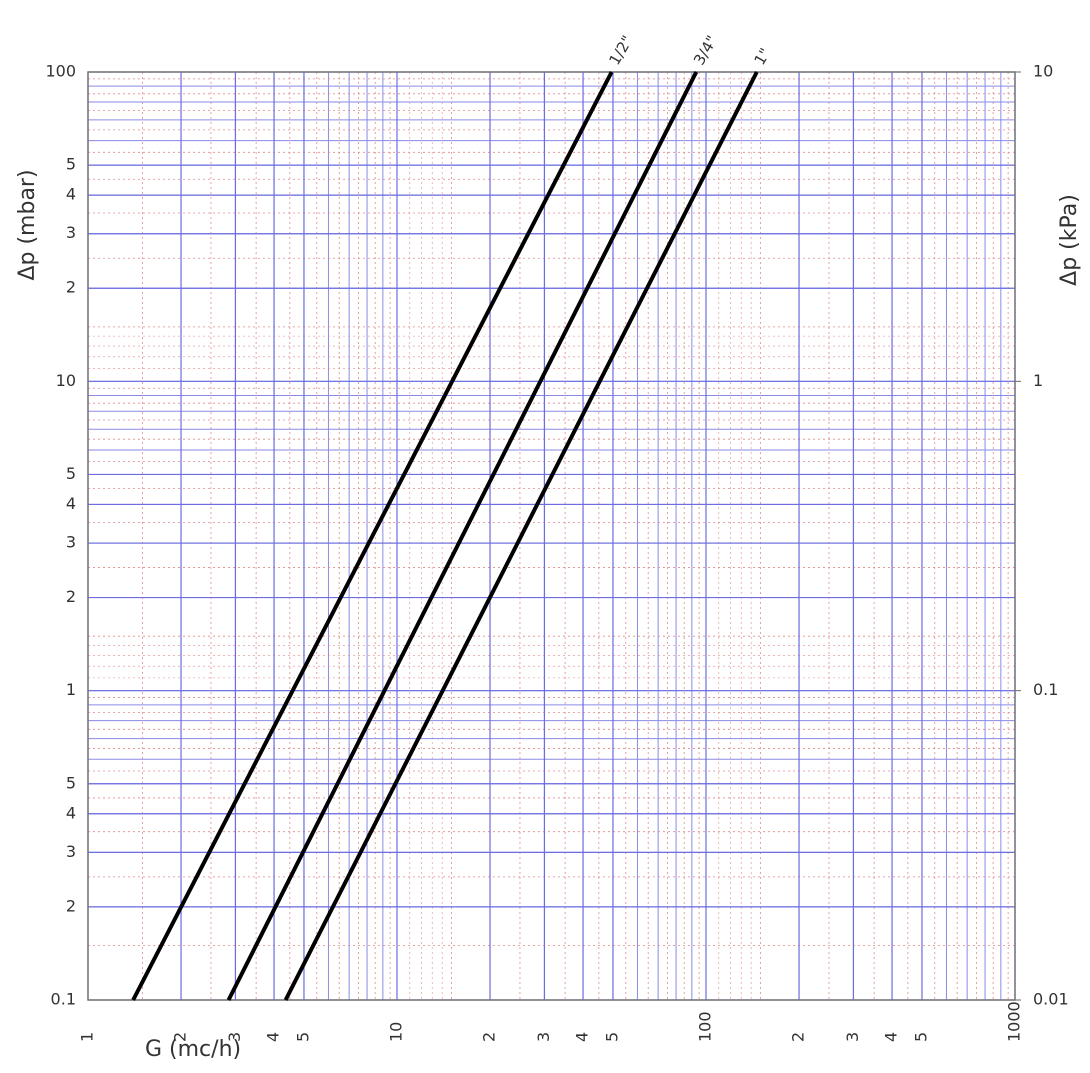 This screenshot has height=1073, width=1090. I want to click on y-tick-label: 0.1, so click(63, 999).